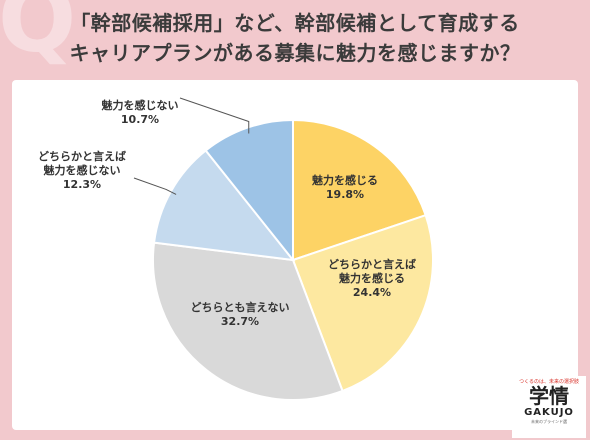 The height and width of the screenshot is (440, 590). I want to click on slice-2-value: 24.4%, so click(372, 292).